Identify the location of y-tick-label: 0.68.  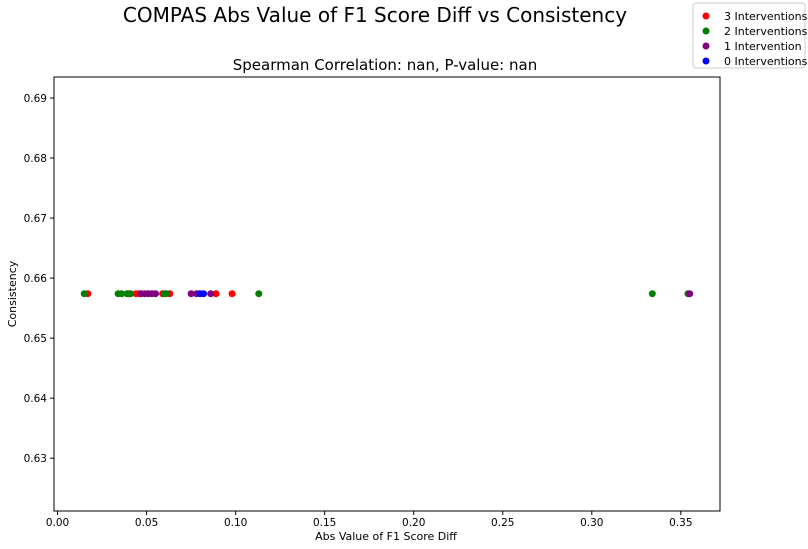
(35, 159).